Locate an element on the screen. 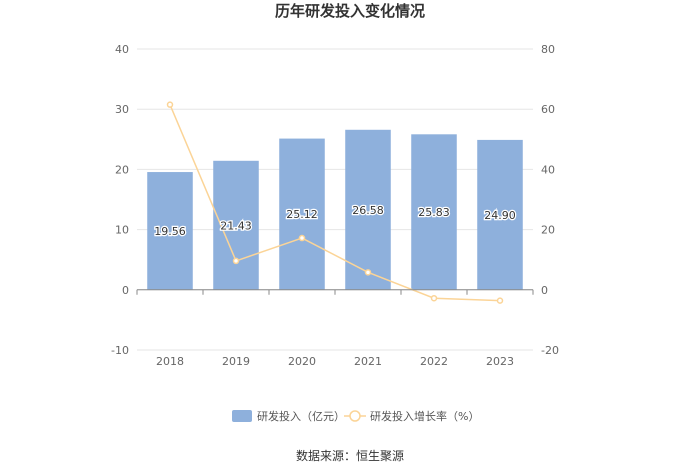 The width and height of the screenshot is (700, 473). bar-value-label: 21.43 is located at coordinates (236, 225).